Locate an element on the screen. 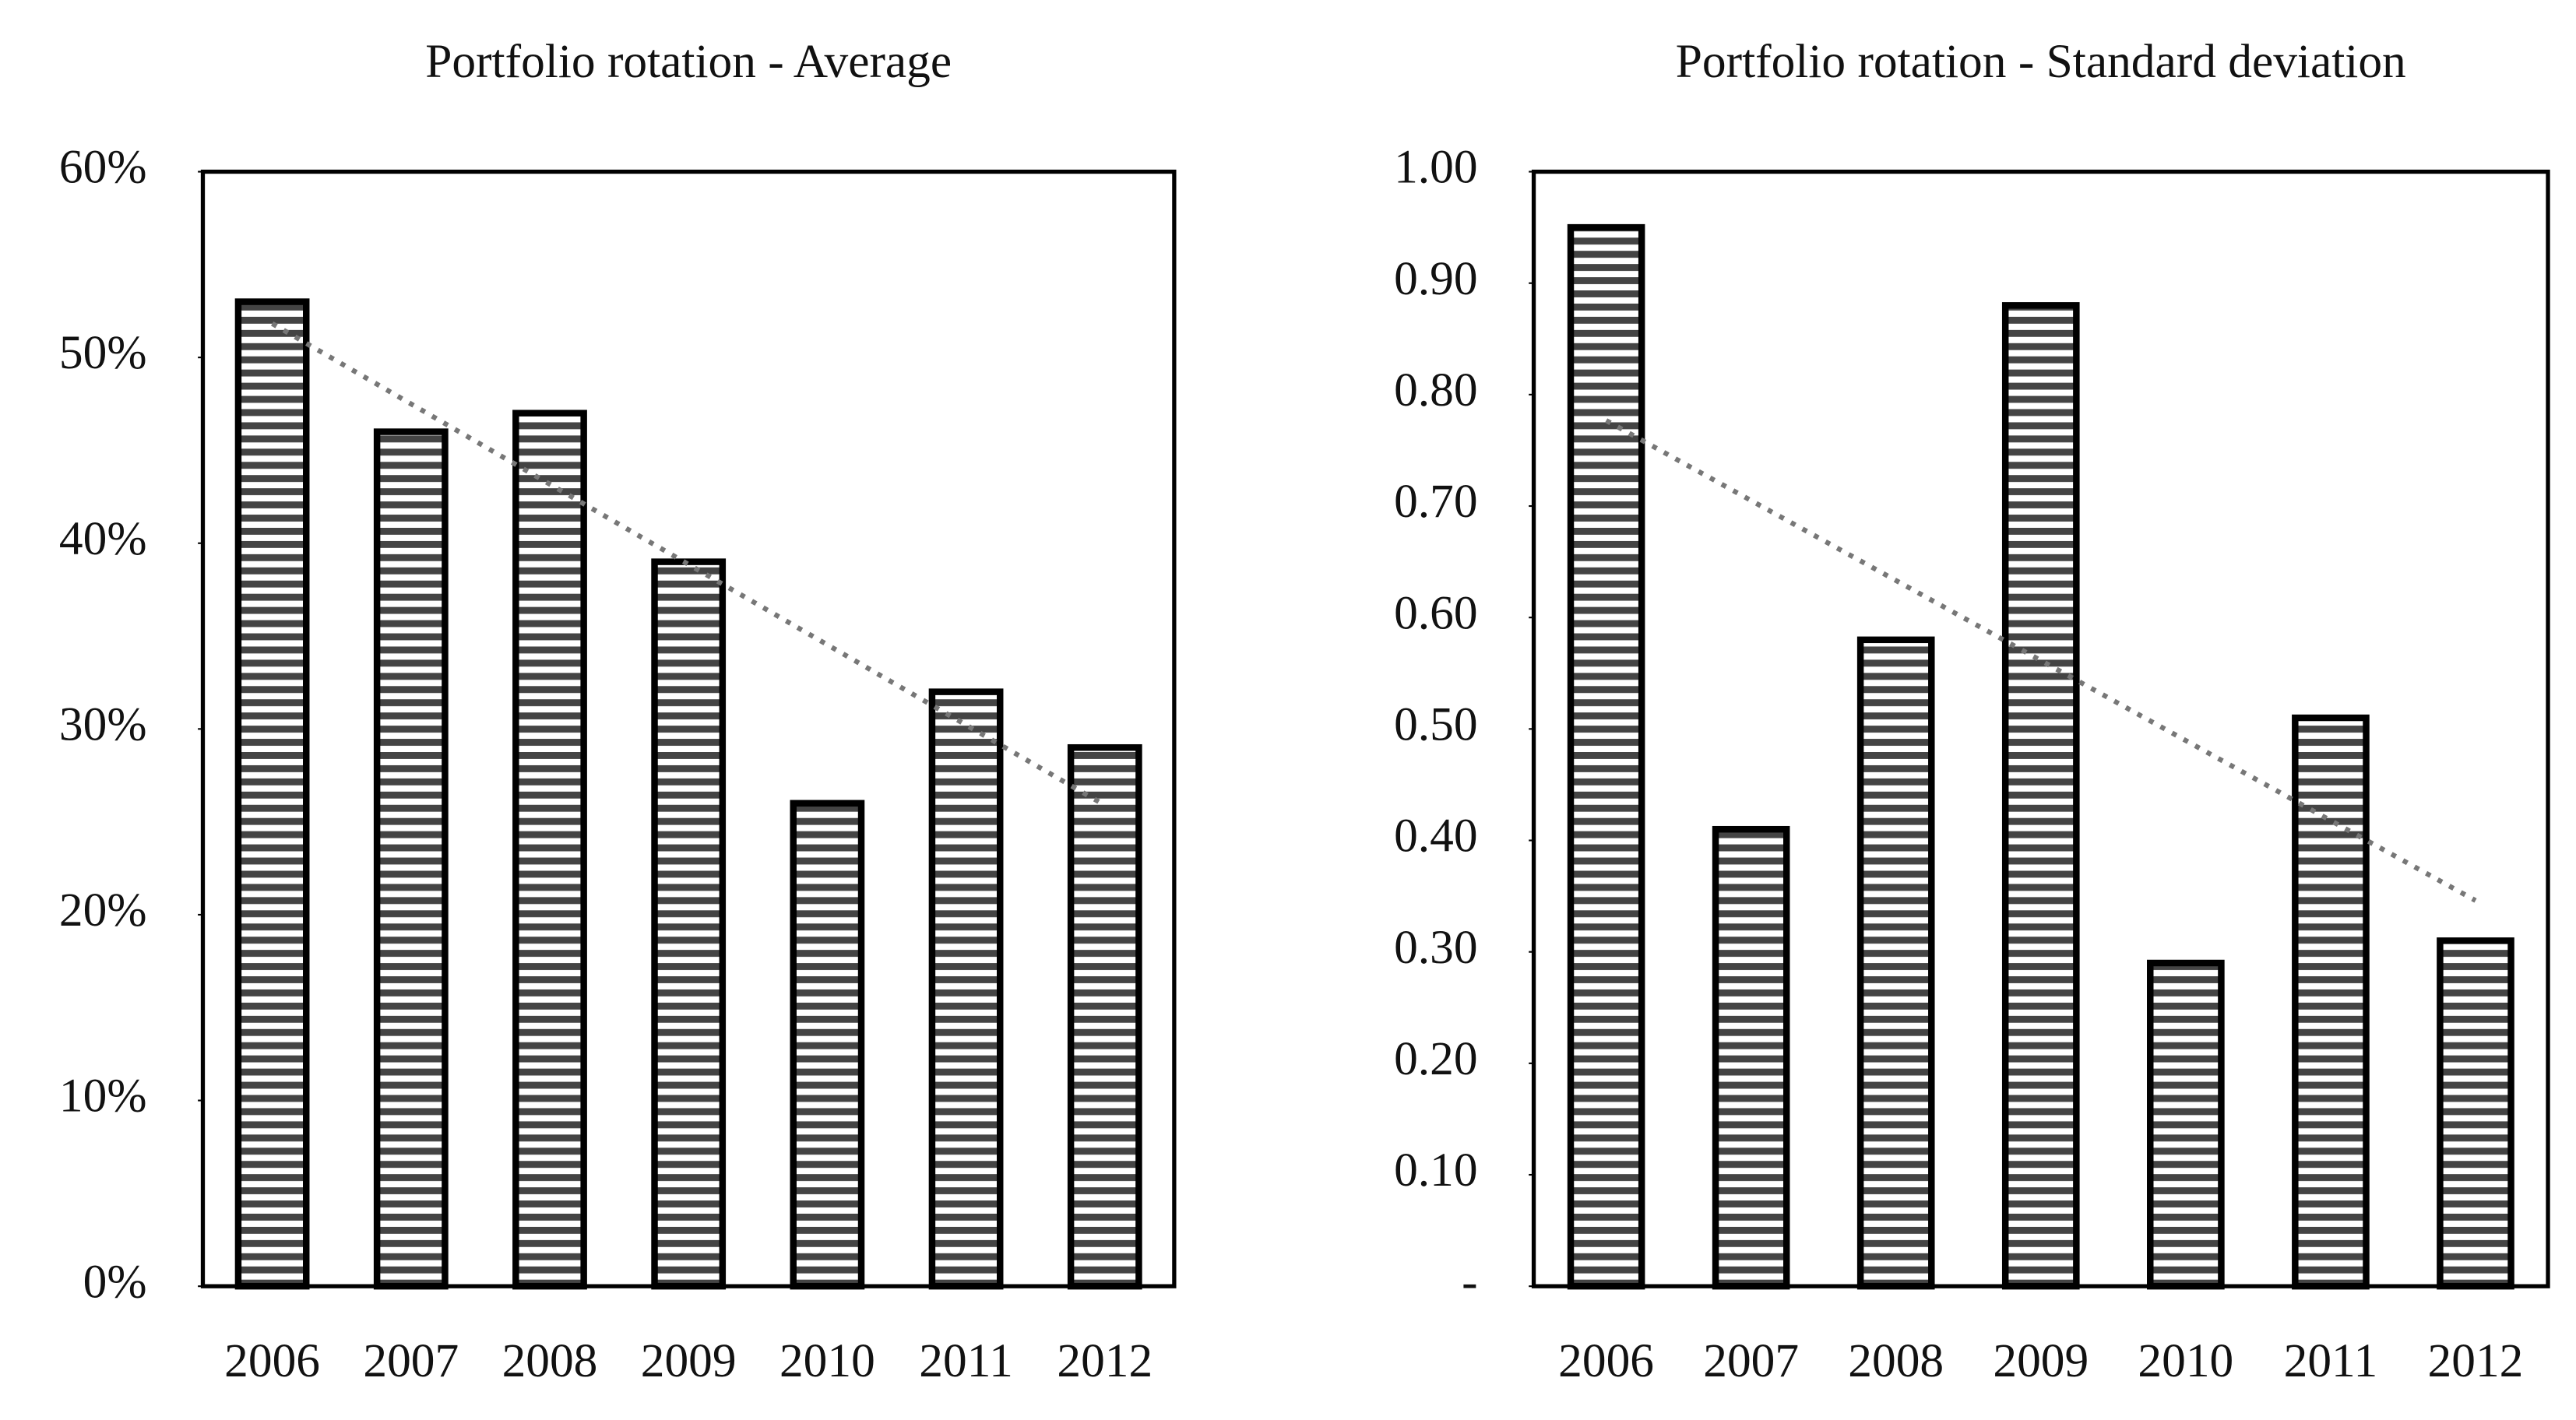 The image size is (2576, 1420). y-tick-label: 0.40 is located at coordinates (1435, 837).